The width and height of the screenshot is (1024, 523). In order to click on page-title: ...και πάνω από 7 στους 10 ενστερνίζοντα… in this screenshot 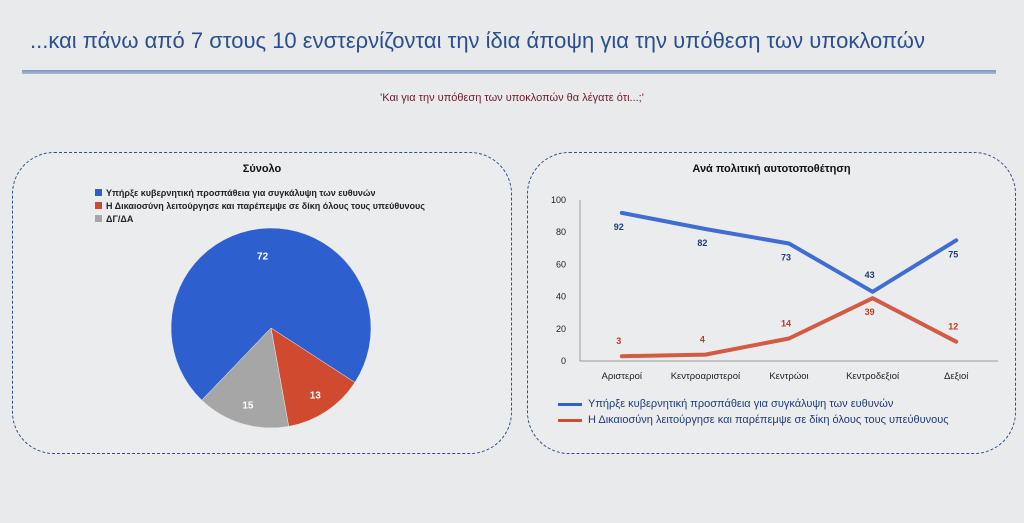, I will do `click(477, 40)`.